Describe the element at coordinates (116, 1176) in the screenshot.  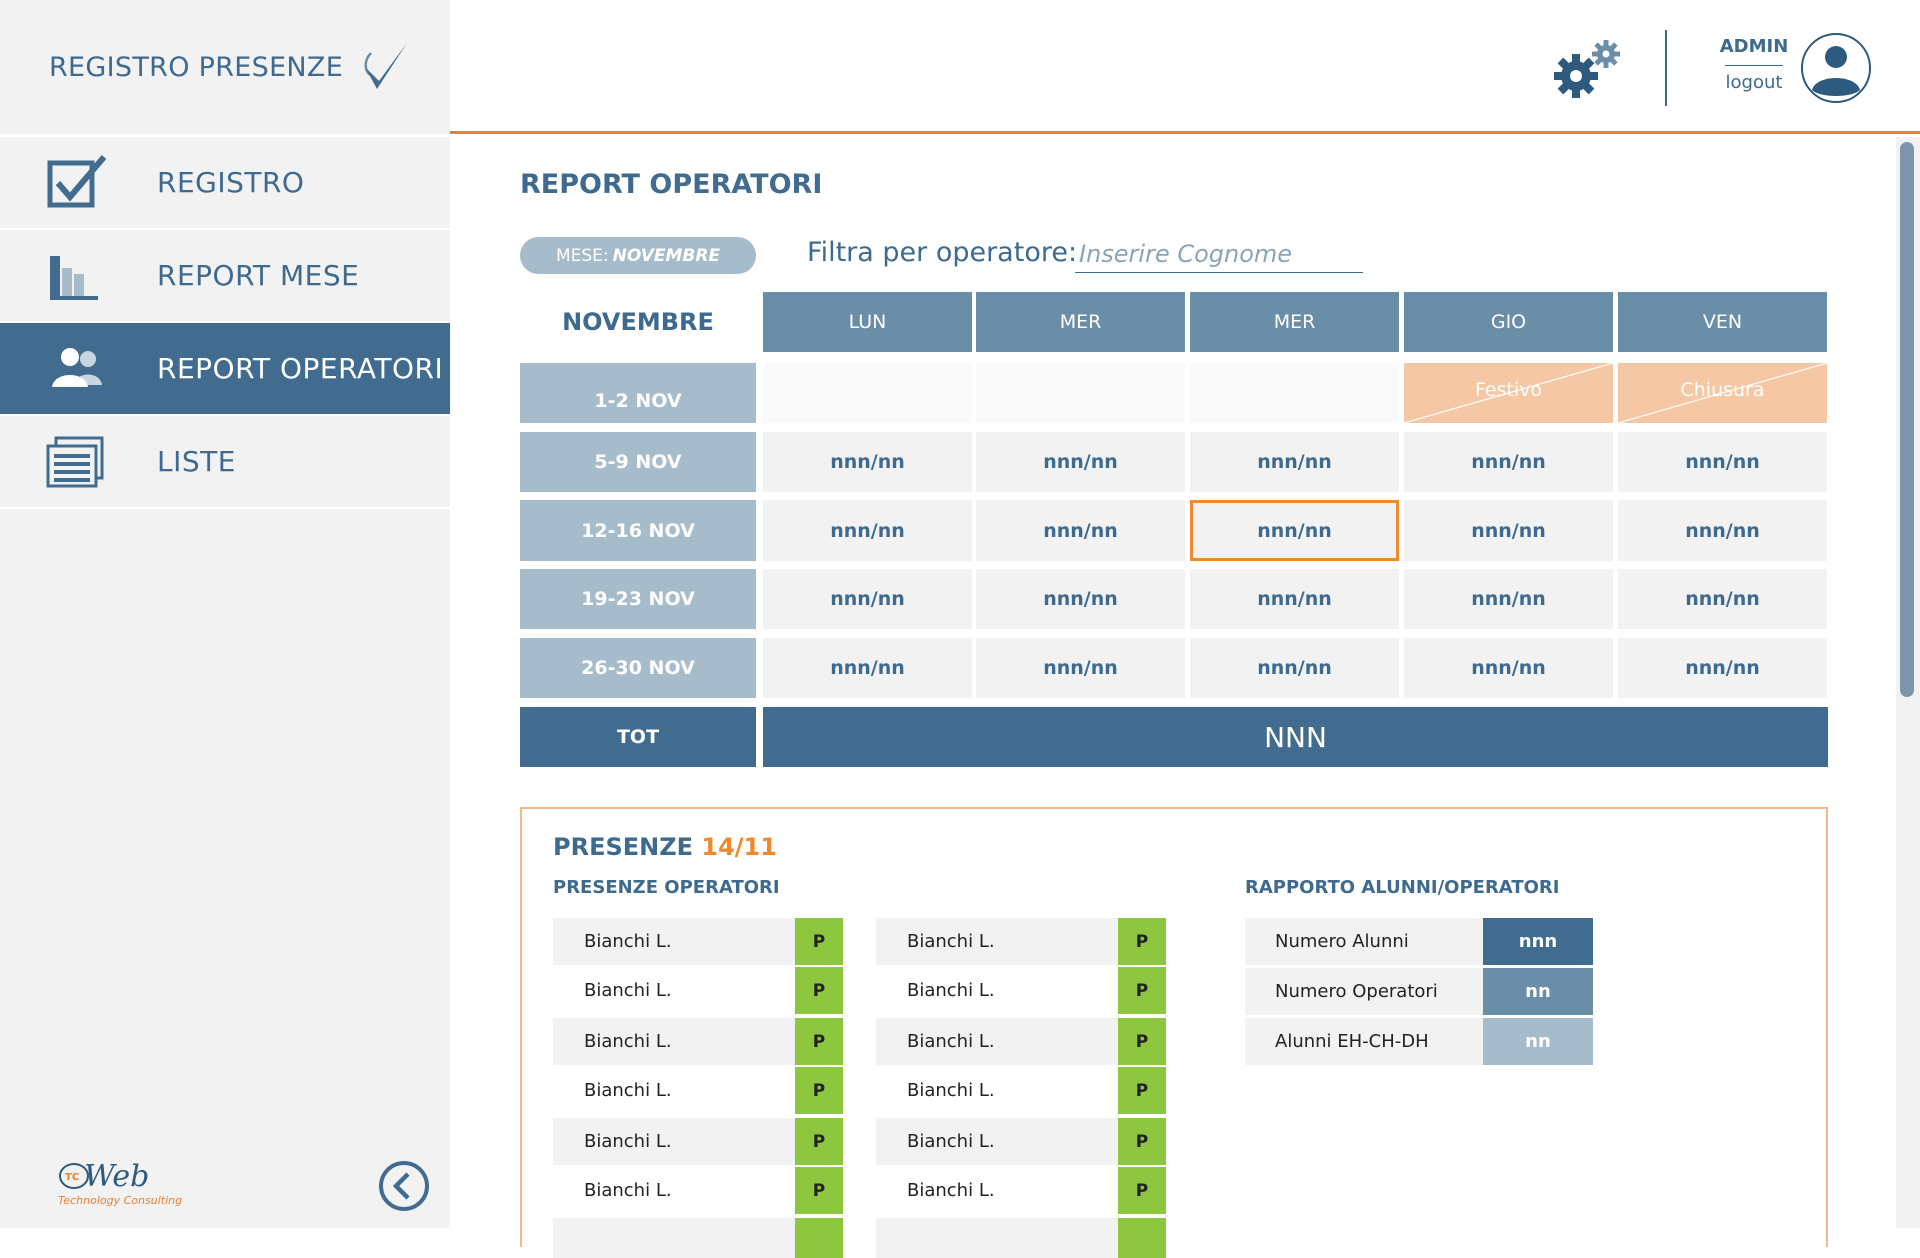
I see `logo-brand: Web` at that location.